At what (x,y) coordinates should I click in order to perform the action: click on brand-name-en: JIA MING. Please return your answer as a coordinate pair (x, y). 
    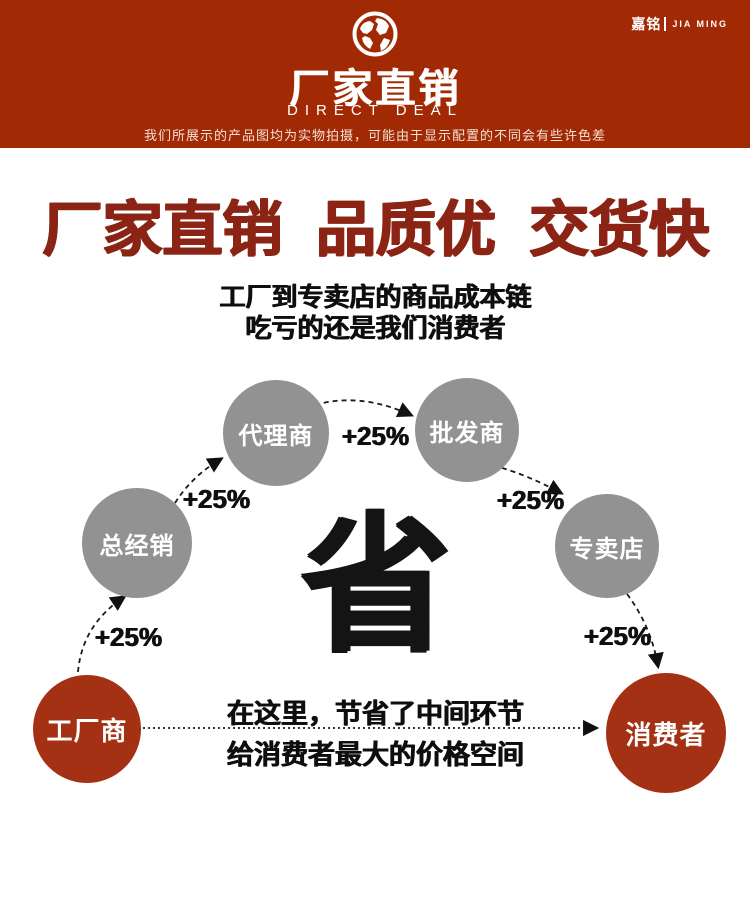
    Looking at the image, I should click on (700, 24).